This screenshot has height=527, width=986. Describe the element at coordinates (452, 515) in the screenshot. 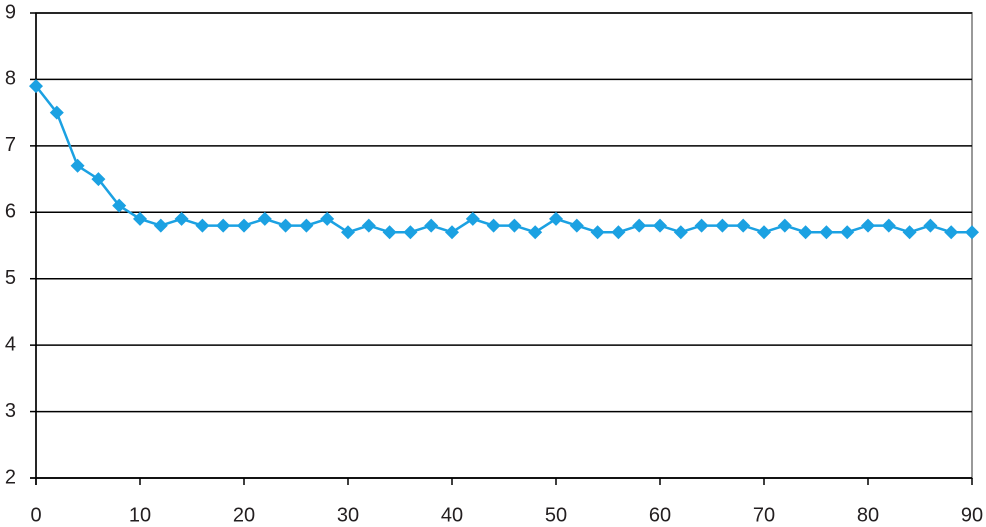

I see `x-tick-label: 40` at that location.